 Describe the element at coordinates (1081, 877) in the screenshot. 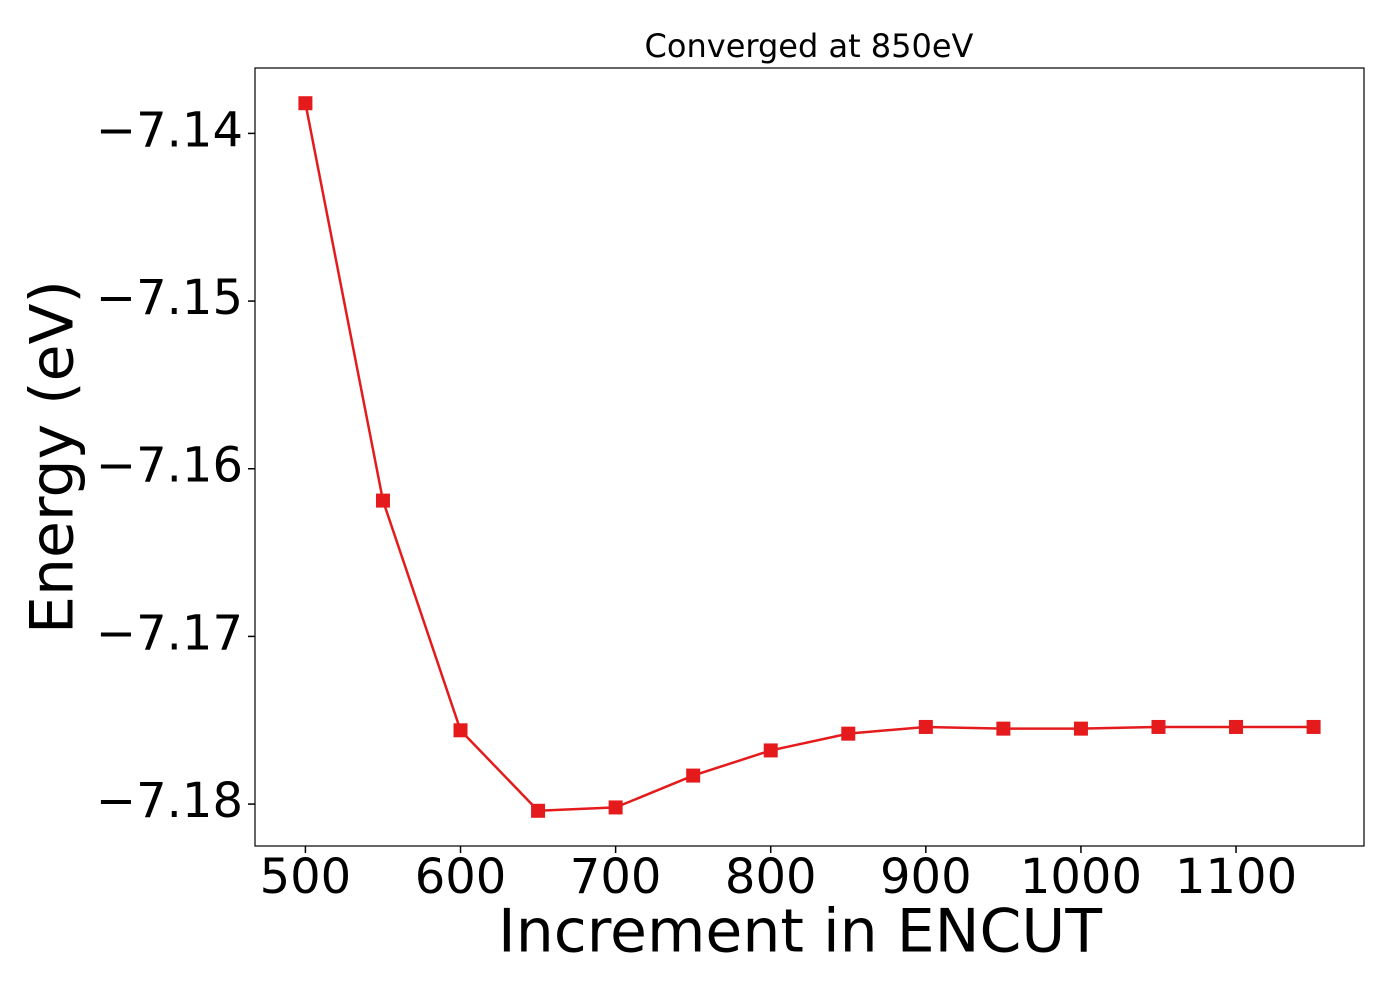

I see `x-tick-label: 1000` at that location.